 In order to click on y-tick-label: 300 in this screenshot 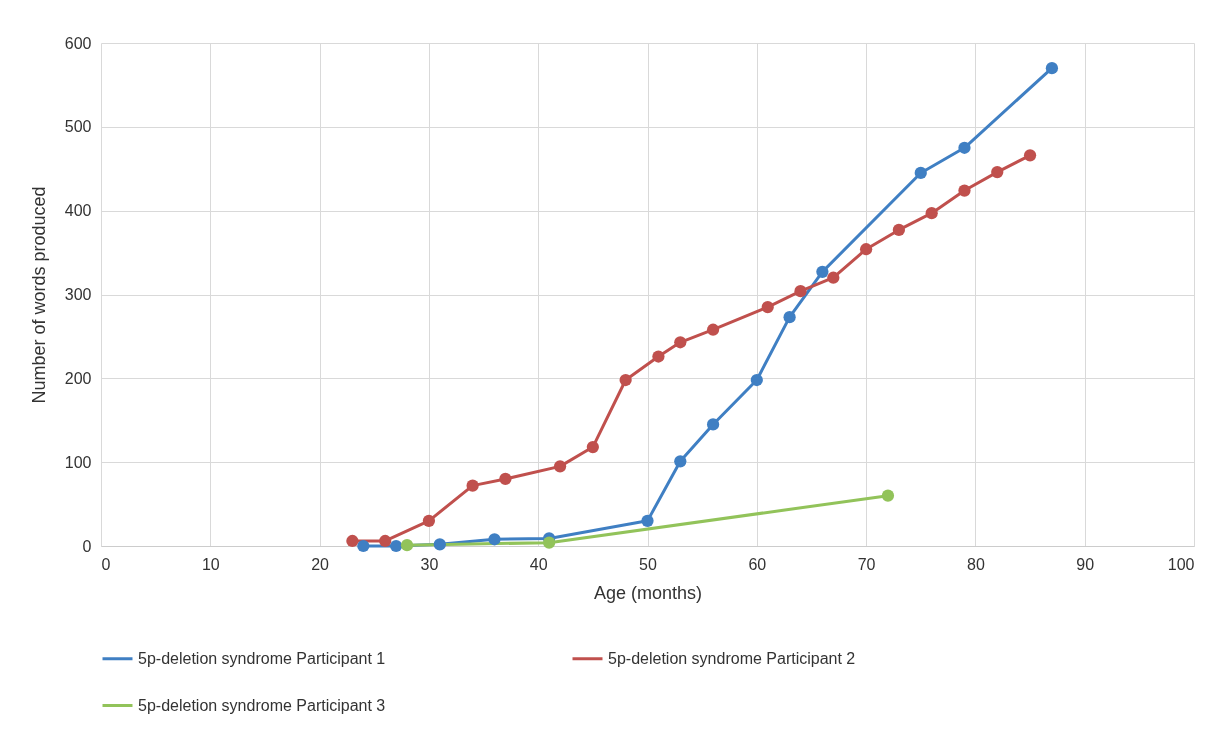, I will do `click(78, 294)`.